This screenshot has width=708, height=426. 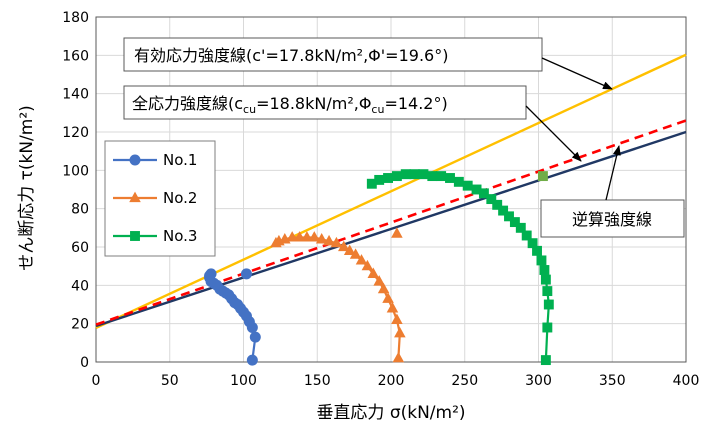 What do you see at coordinates (75, 56) in the screenshot?
I see `y-tick-label: 160` at bounding box center [75, 56].